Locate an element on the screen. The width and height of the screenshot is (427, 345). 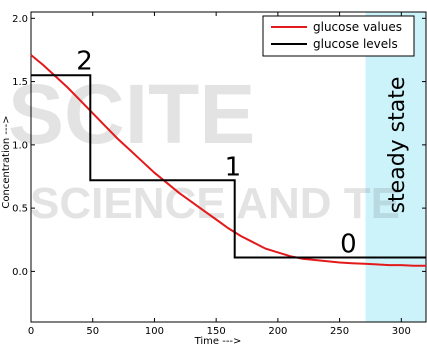
y-tick-label: 0.5 is located at coordinates (20, 209).